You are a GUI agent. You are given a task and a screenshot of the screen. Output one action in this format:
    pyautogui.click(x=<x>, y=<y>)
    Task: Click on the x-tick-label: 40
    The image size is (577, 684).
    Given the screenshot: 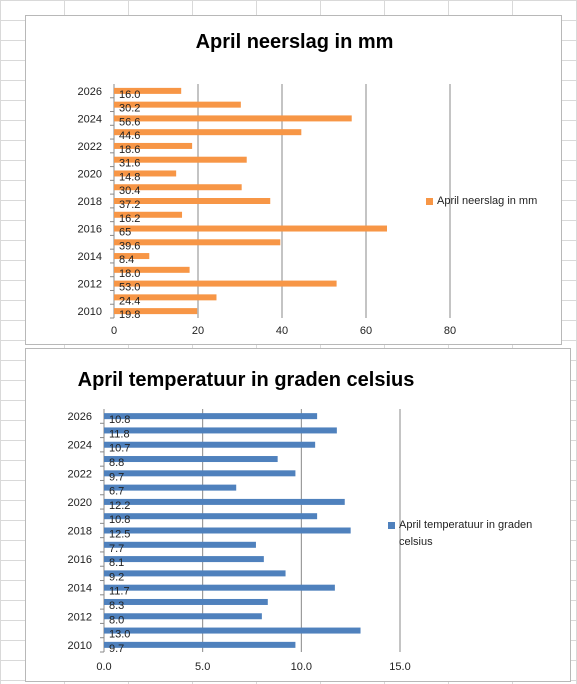 What is the action you would take?
    pyautogui.click(x=282, y=331)
    